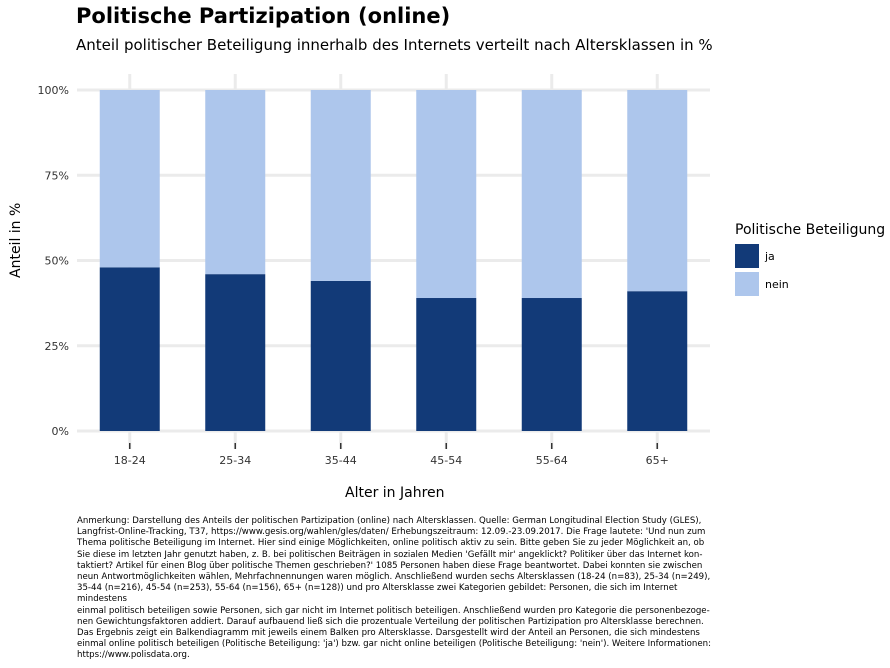  Describe the element at coordinates (57, 175) in the screenshot. I see `y-tick-label: 75%` at that location.